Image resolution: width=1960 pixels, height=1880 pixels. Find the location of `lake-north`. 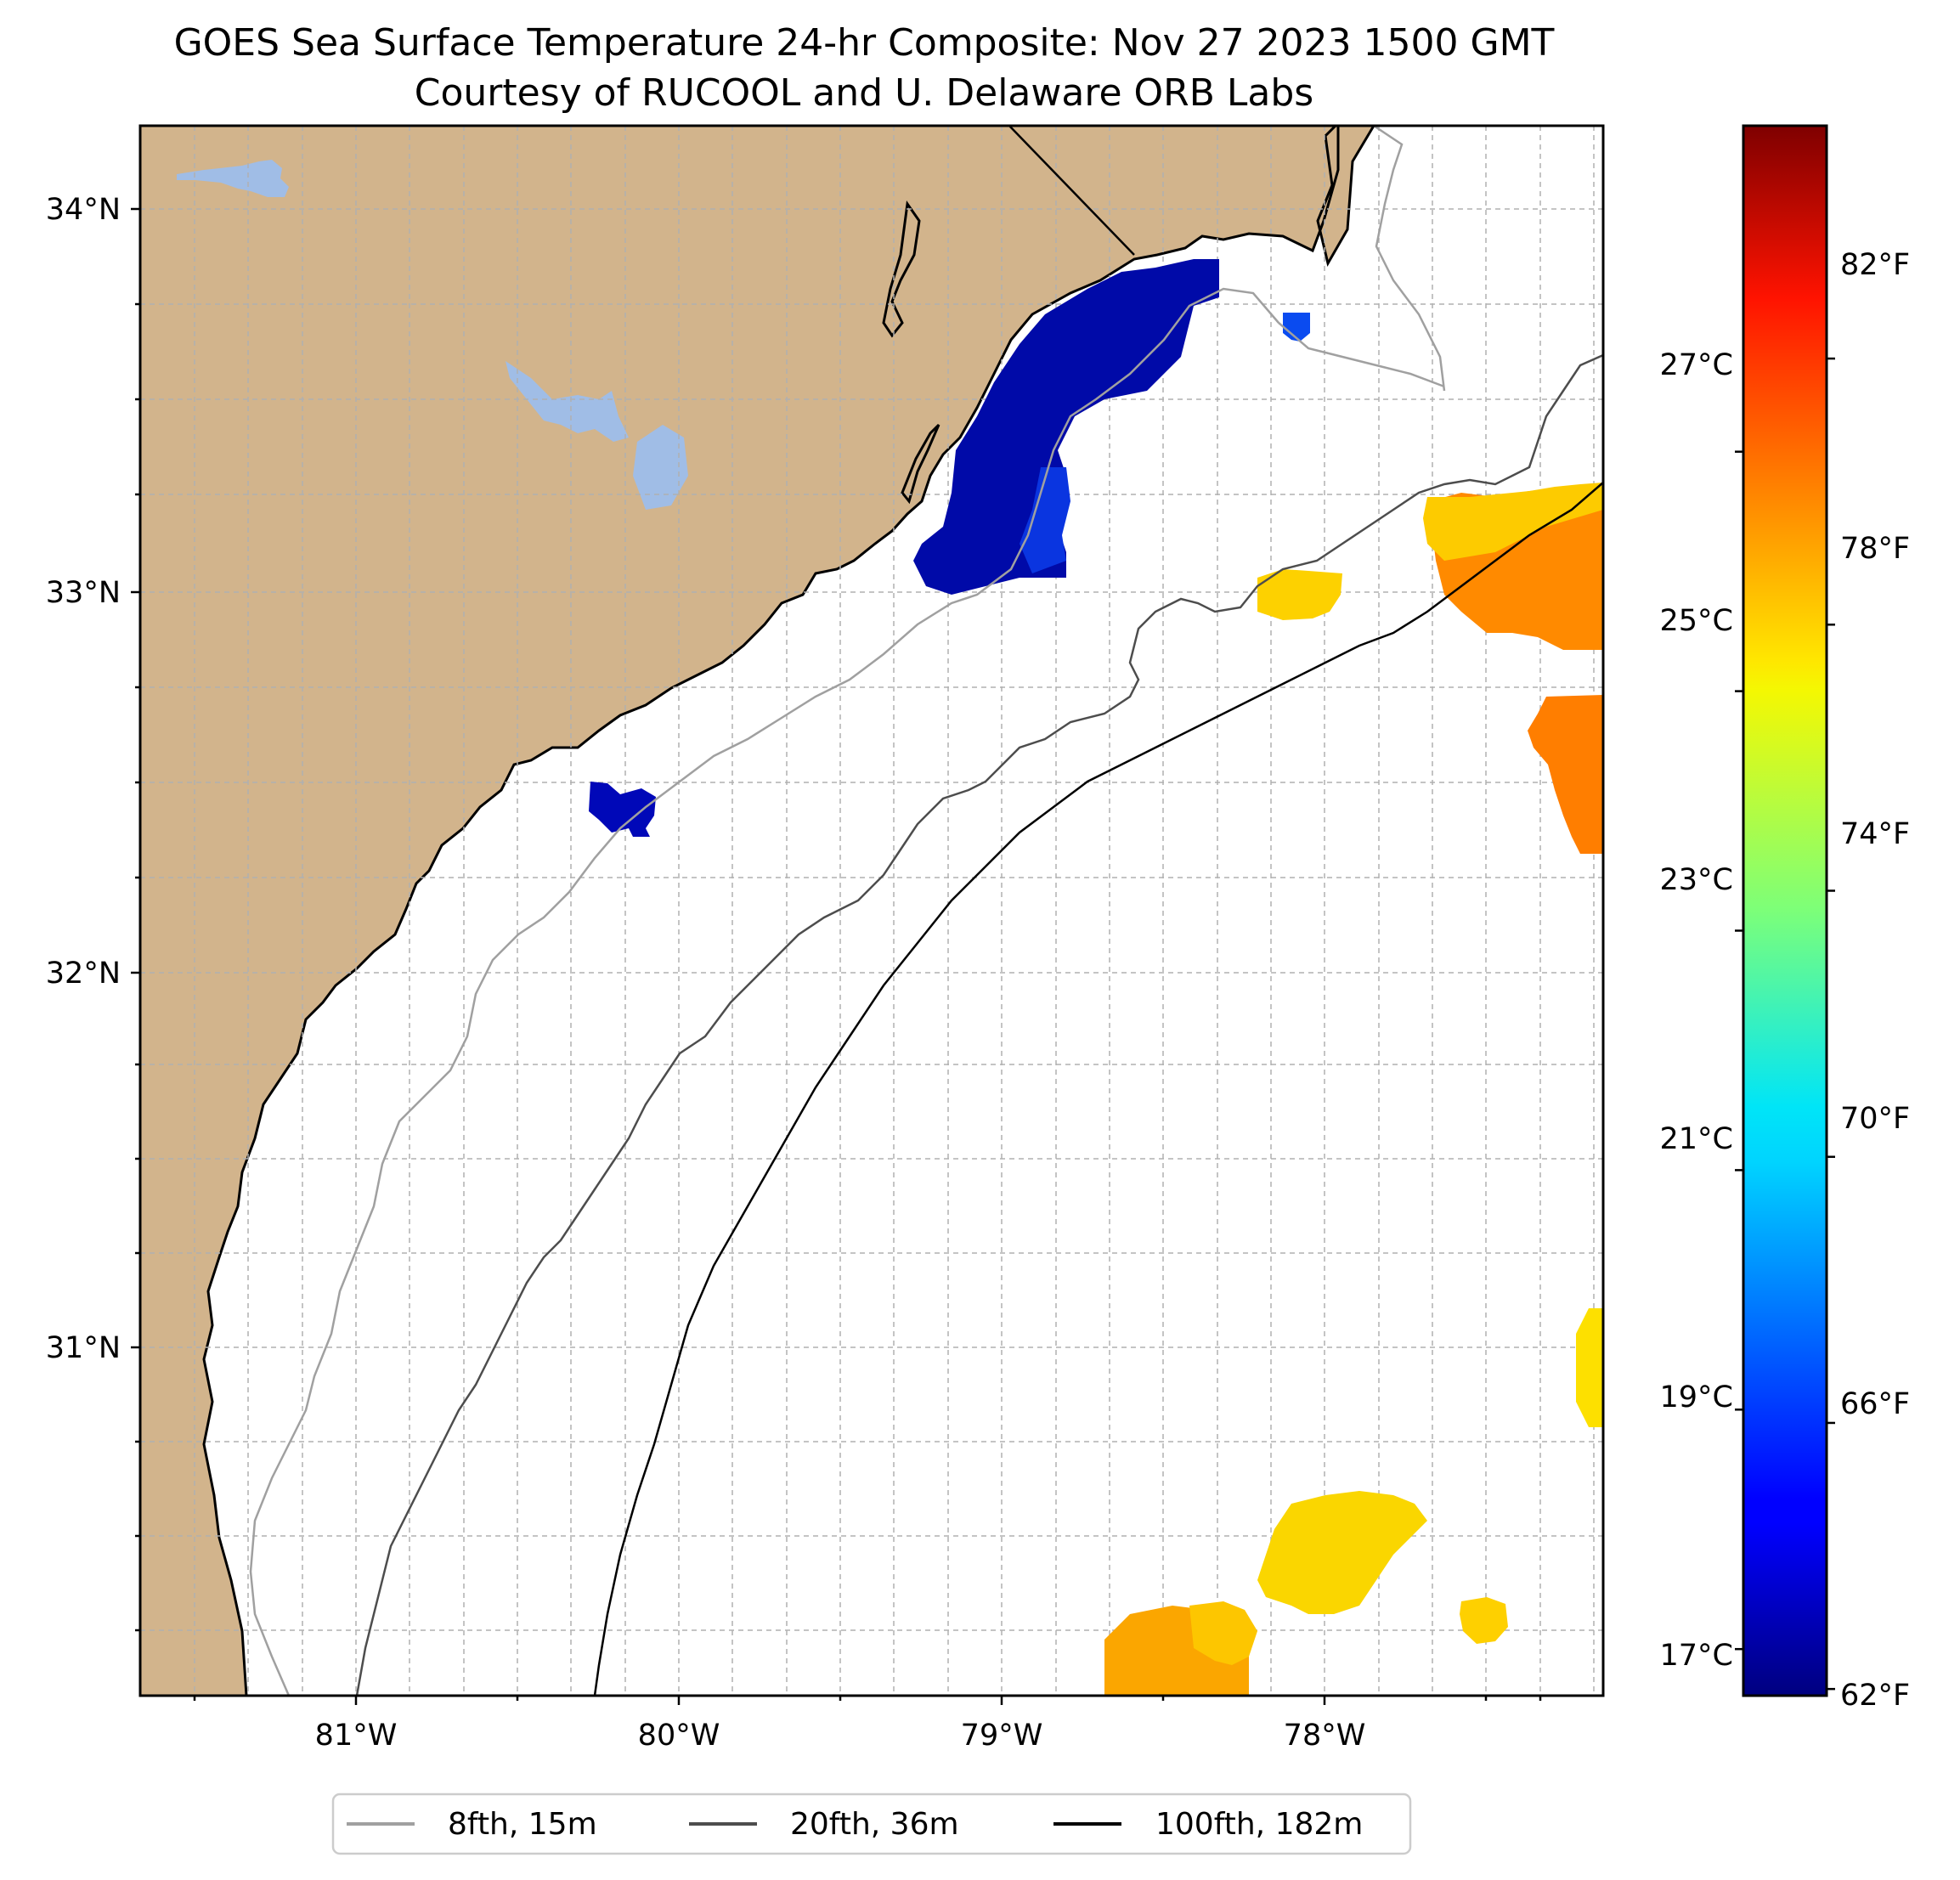

lake-north is located at coordinates (233, 179).